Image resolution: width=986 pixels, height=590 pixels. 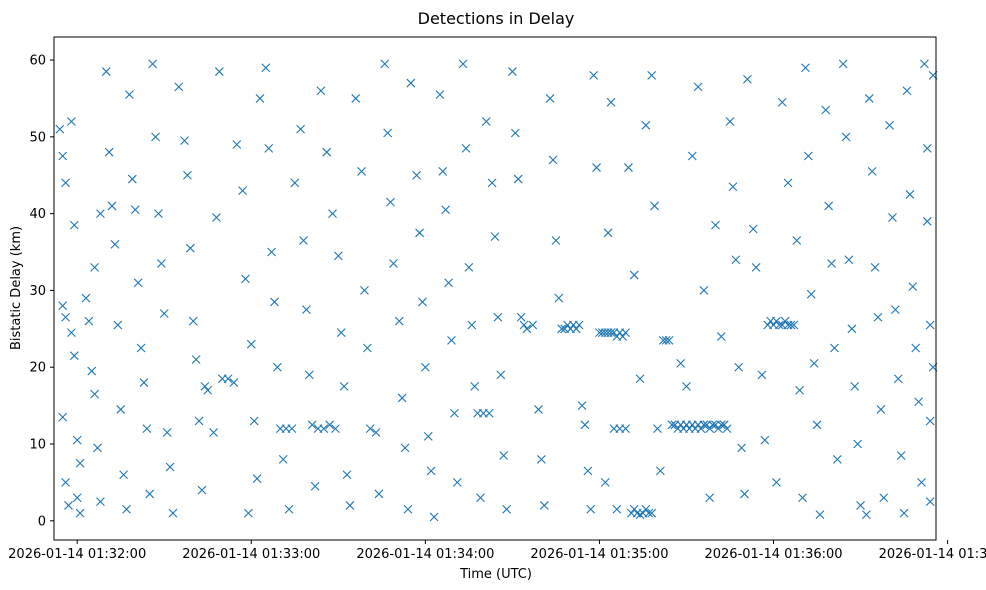 What do you see at coordinates (37, 368) in the screenshot?
I see `y-tick-label: 20` at bounding box center [37, 368].